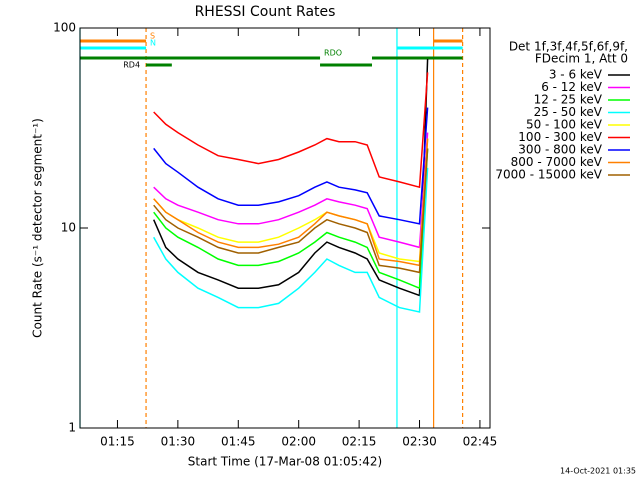 The image size is (640, 480). What do you see at coordinates (581, 59) in the screenshot?
I see `legend-header: FDecim 1, Att 0` at bounding box center [581, 59].